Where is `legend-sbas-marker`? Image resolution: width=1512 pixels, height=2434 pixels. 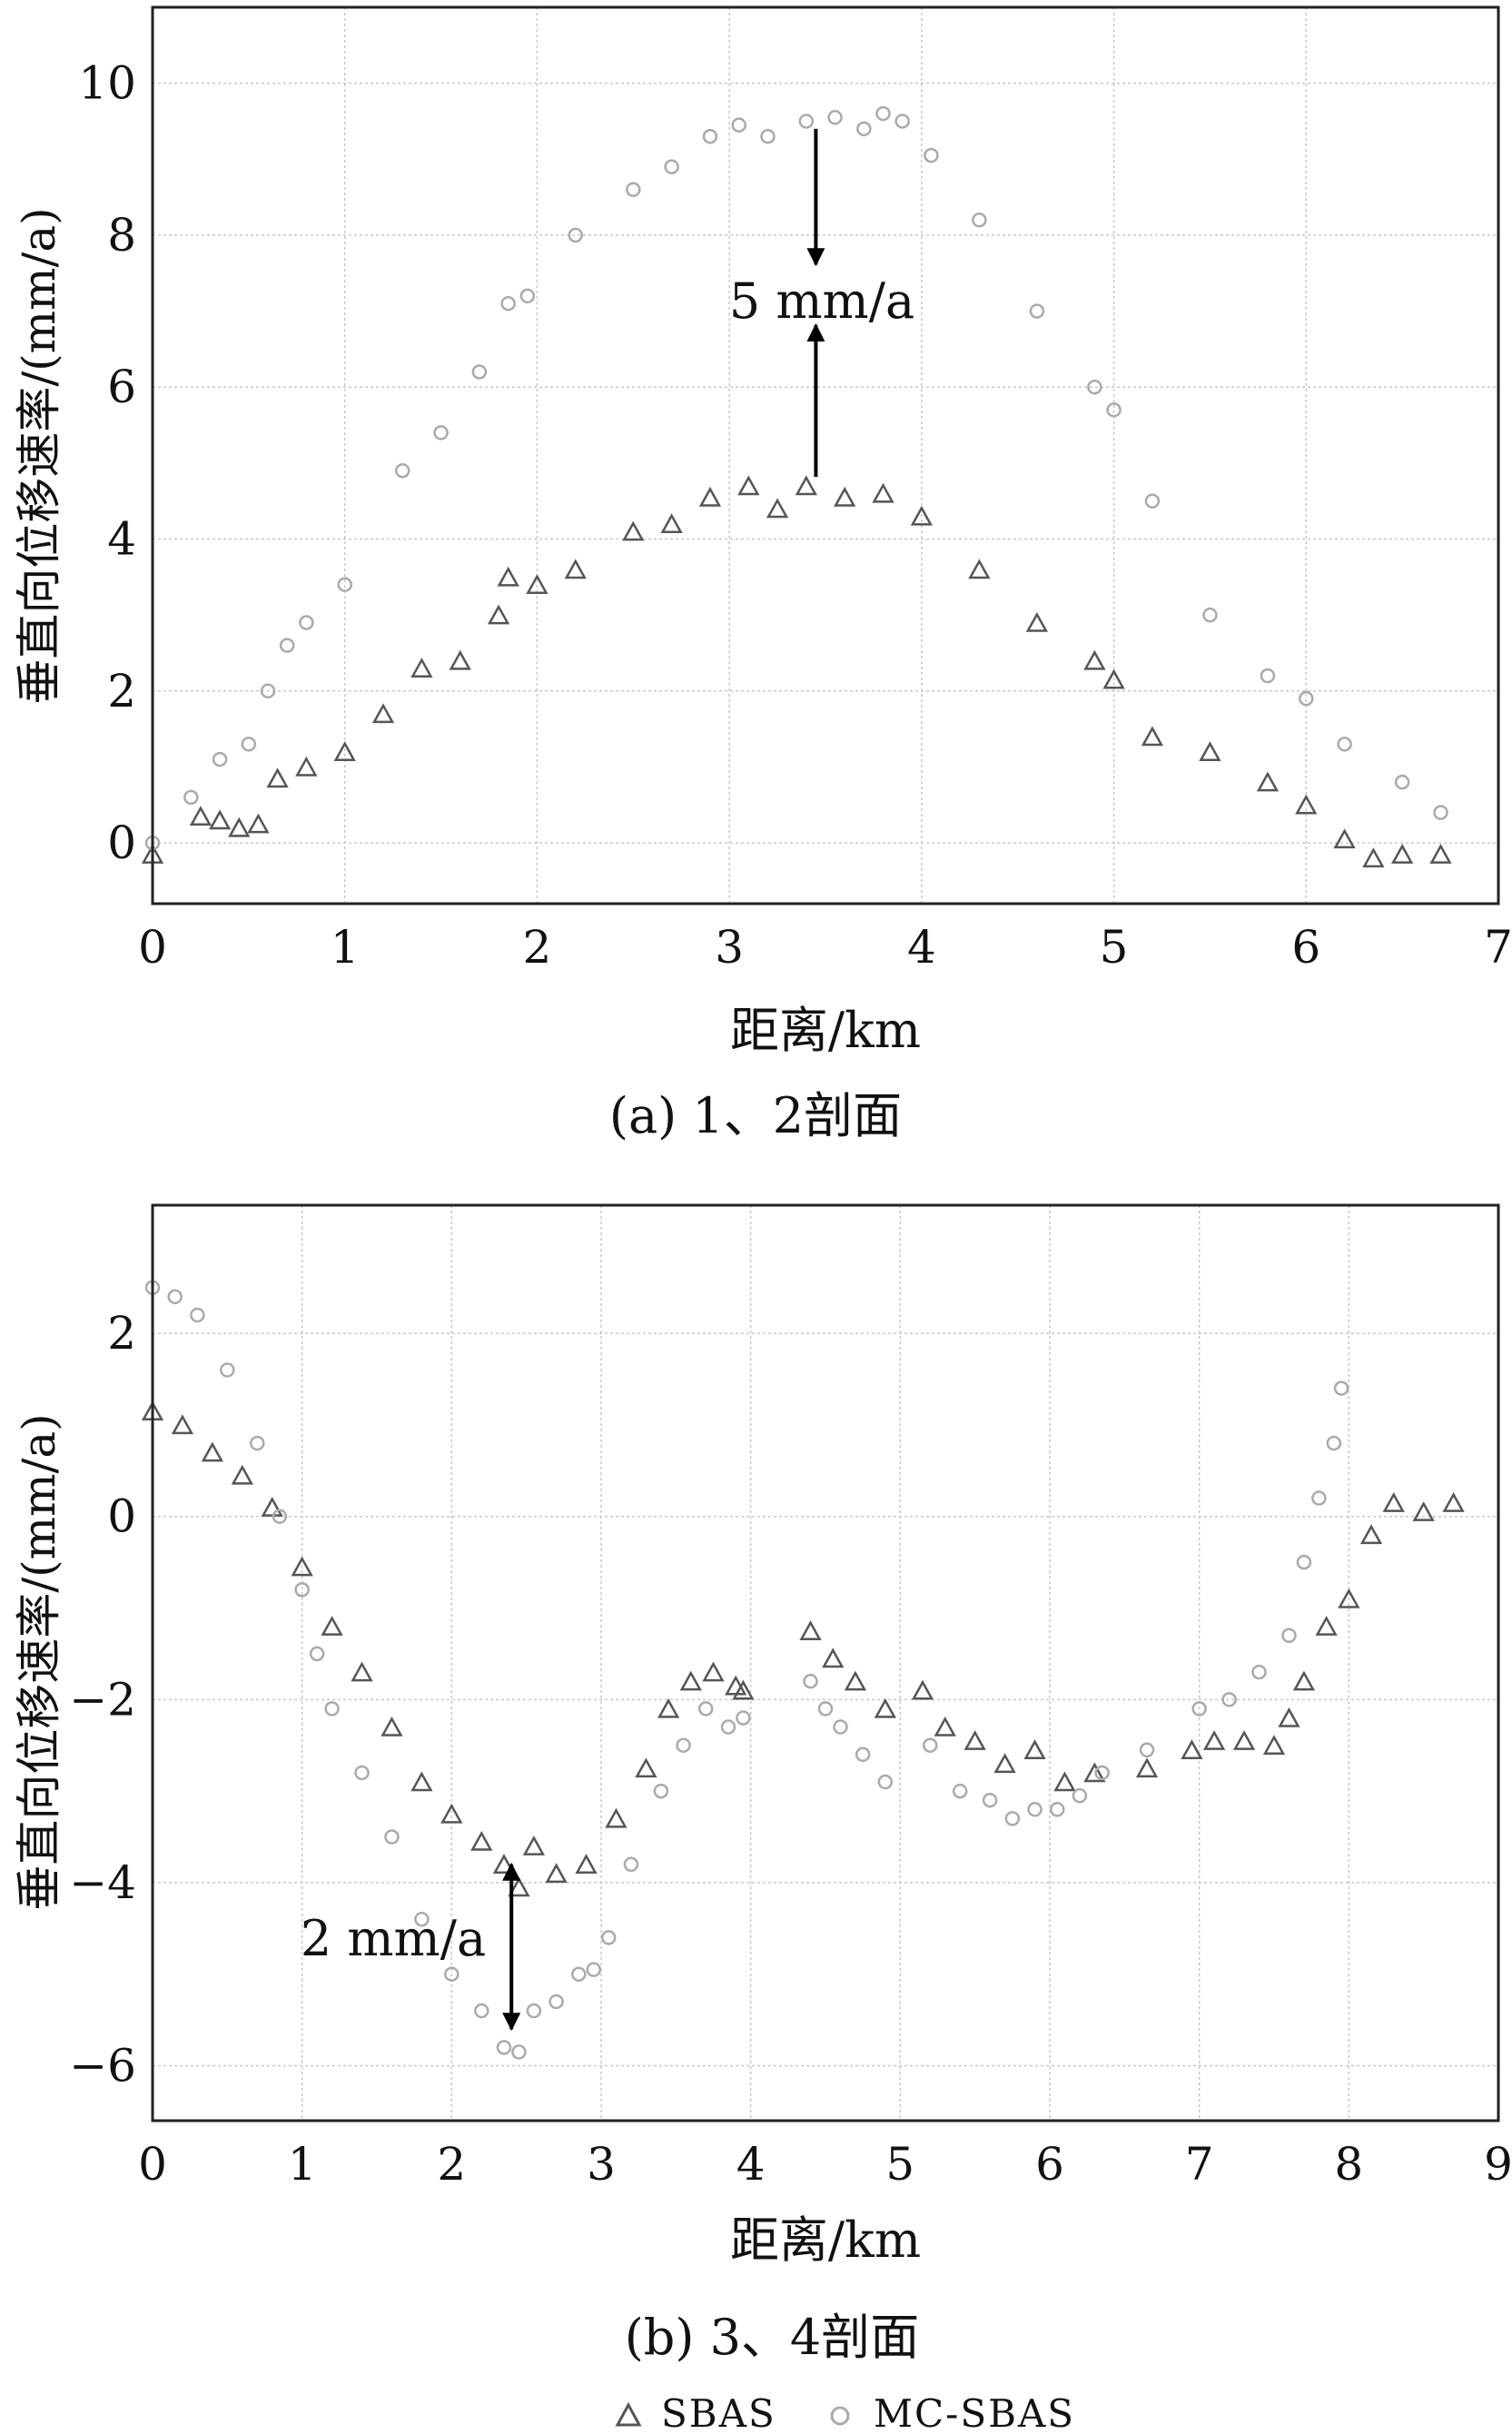 legend-sbas-marker is located at coordinates (629, 2414).